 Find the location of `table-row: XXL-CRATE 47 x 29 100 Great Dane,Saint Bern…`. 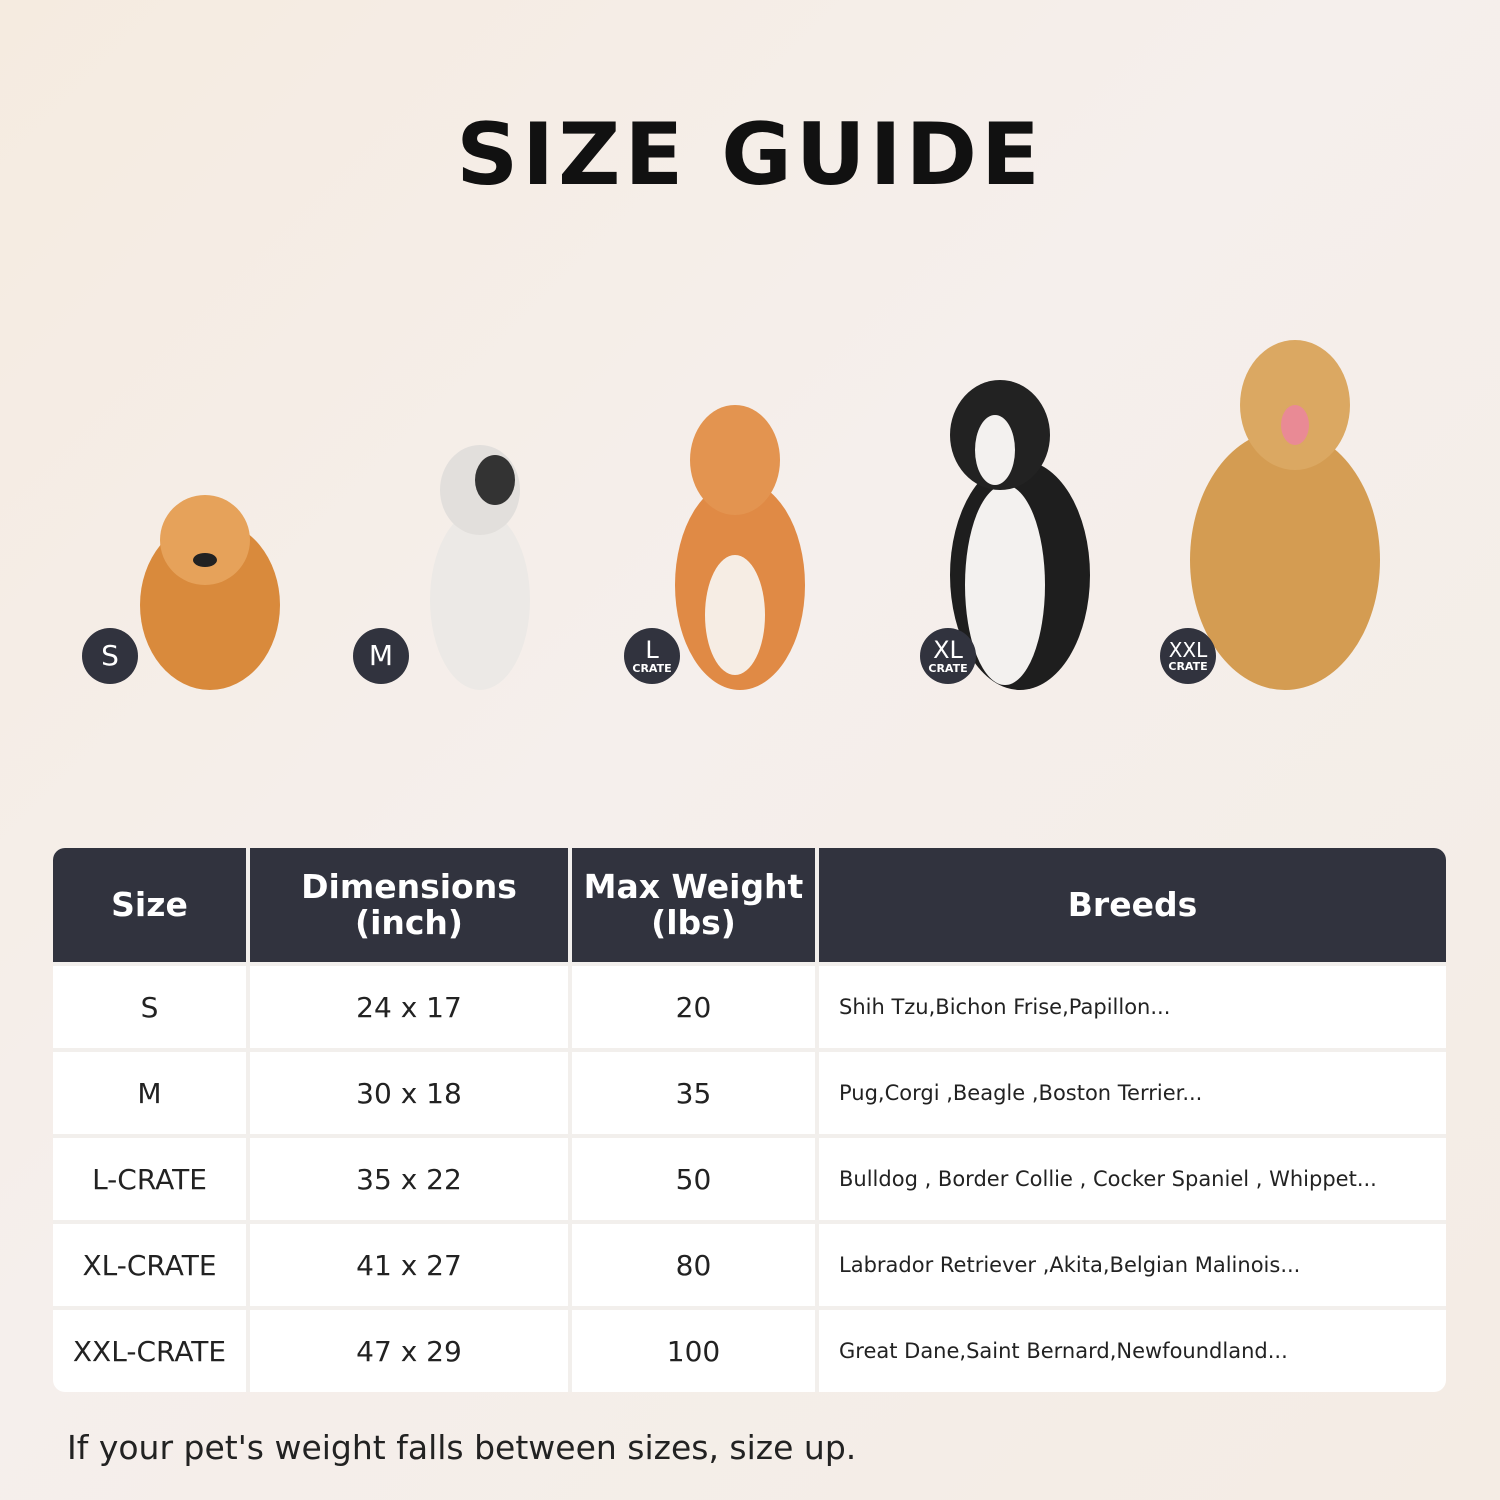

table-row: XXL-CRATE 47 x 29 100 Great Dane,Saint Bern… is located at coordinates (749, 1349).